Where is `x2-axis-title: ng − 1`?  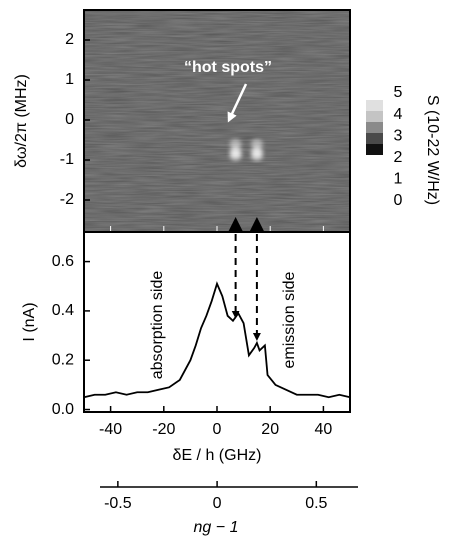
x2-axis-title: ng − 1 is located at coordinates (216, 527).